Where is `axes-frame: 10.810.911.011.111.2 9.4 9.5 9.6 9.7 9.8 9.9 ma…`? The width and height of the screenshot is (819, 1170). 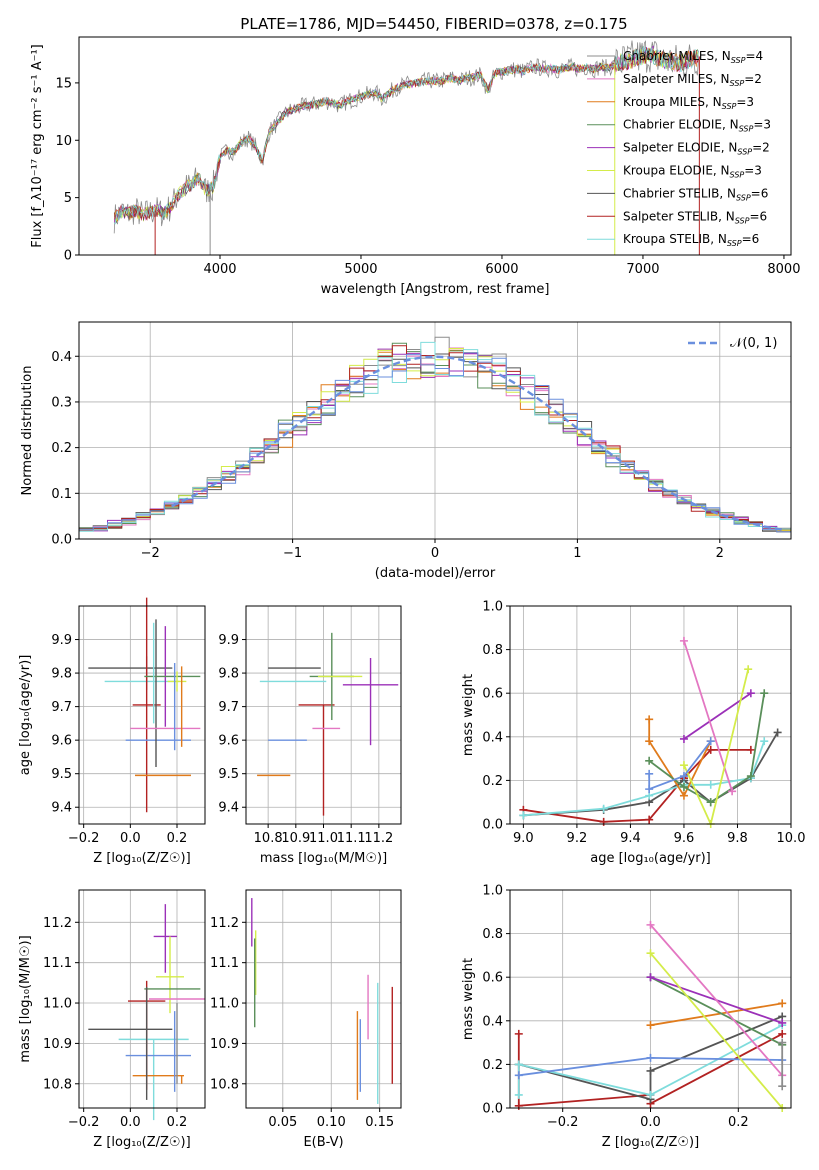
axes-frame: 10.810.911.011.111.2 9.4 9.5 9.6 9.7 9.8 9.9 ma… is located at coordinates (310, 735).